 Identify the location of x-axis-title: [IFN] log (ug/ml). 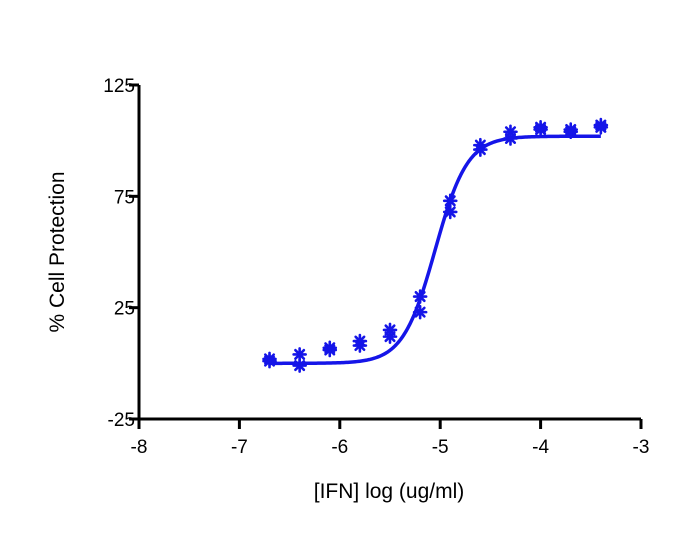
(389, 491).